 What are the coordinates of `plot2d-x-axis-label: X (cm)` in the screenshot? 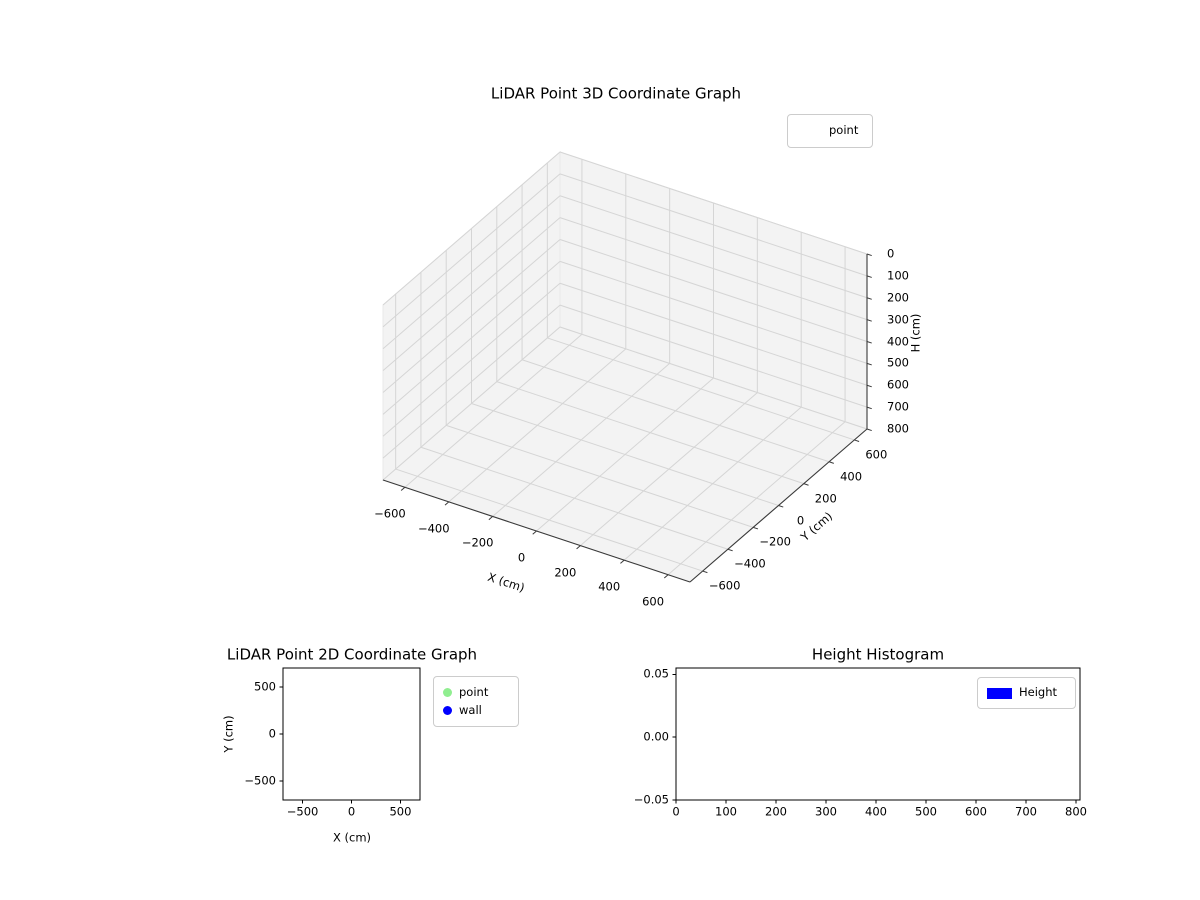 It's located at (352, 837).